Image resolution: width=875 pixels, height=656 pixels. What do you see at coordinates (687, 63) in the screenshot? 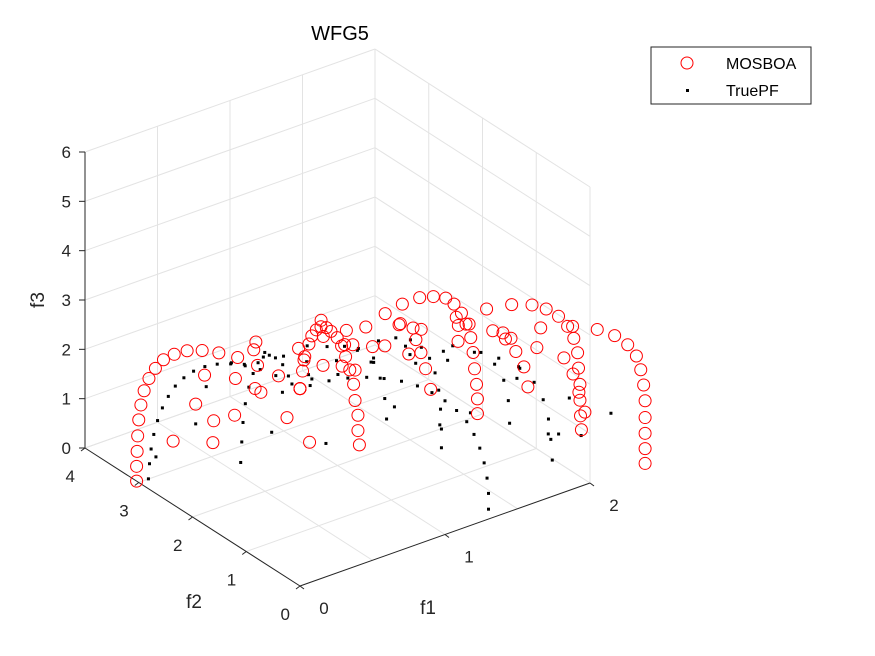
I see `legend-mosboa-marker` at bounding box center [687, 63].